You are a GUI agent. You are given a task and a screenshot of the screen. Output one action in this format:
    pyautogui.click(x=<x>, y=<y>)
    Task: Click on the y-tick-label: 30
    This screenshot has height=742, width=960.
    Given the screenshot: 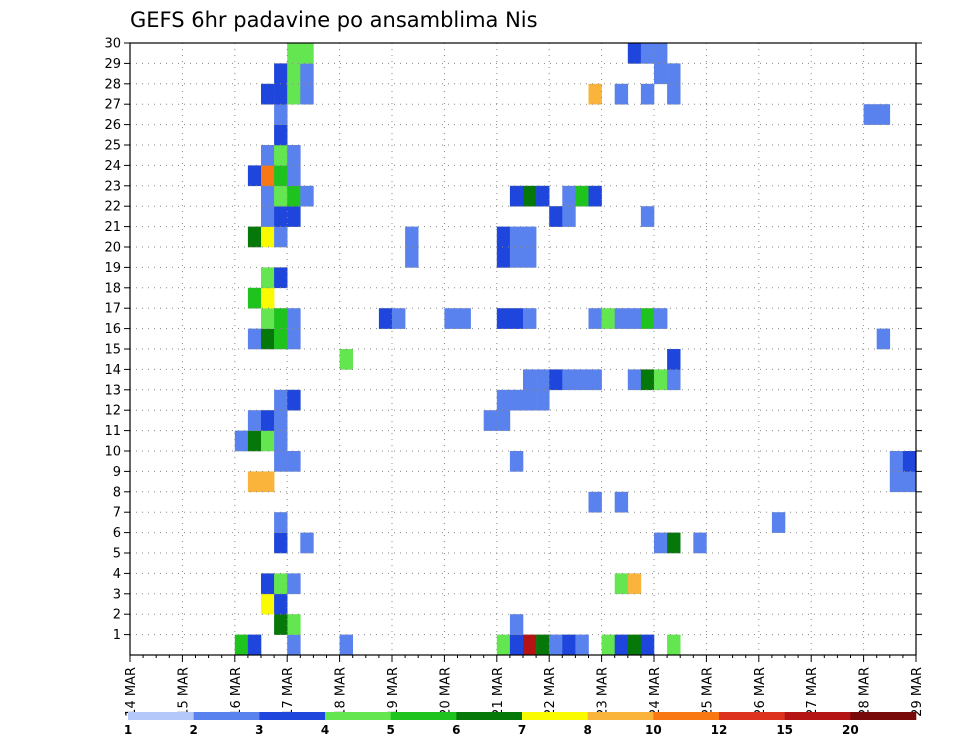 What is the action you would take?
    pyautogui.click(x=112, y=44)
    